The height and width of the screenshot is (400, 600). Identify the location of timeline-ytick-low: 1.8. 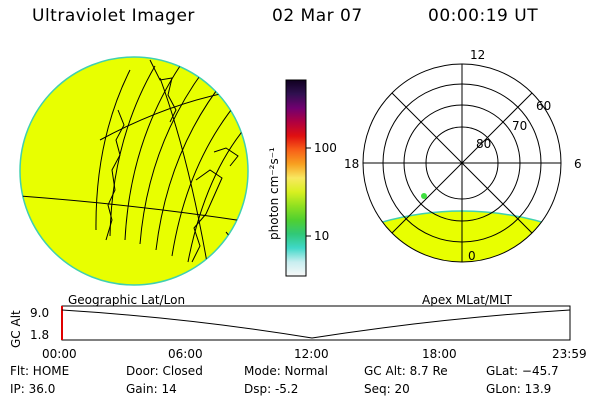
(39, 335).